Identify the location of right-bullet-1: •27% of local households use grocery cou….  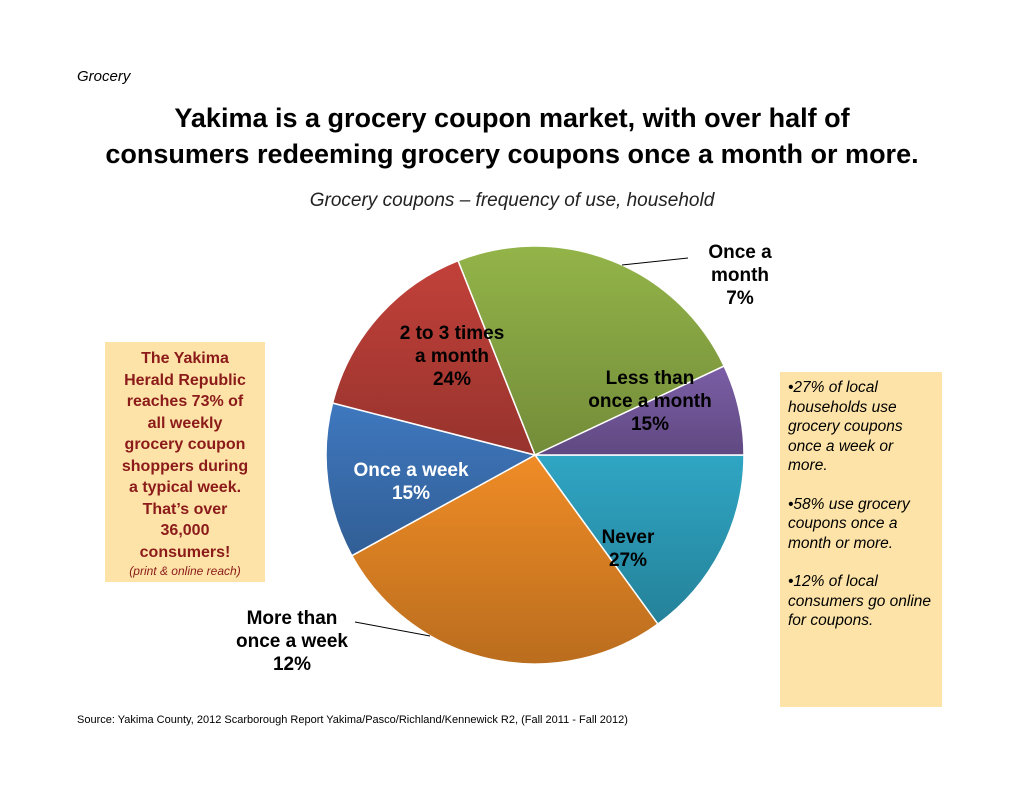
(845, 426).